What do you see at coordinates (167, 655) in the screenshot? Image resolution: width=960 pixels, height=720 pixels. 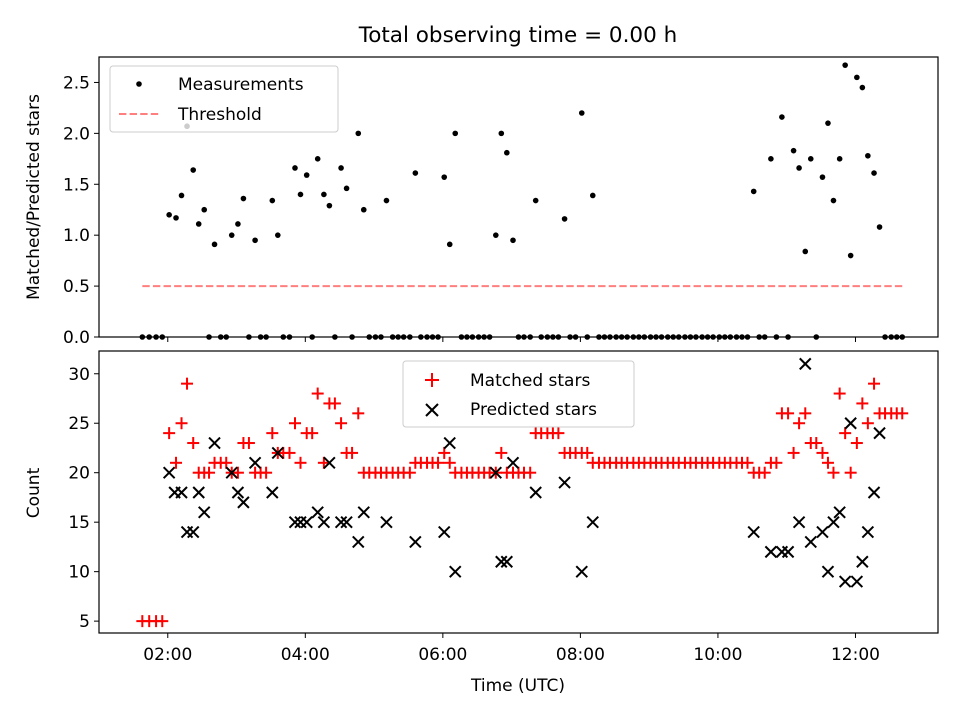 I see `bottom-x-tick-label: 02:00` at bounding box center [167, 655].